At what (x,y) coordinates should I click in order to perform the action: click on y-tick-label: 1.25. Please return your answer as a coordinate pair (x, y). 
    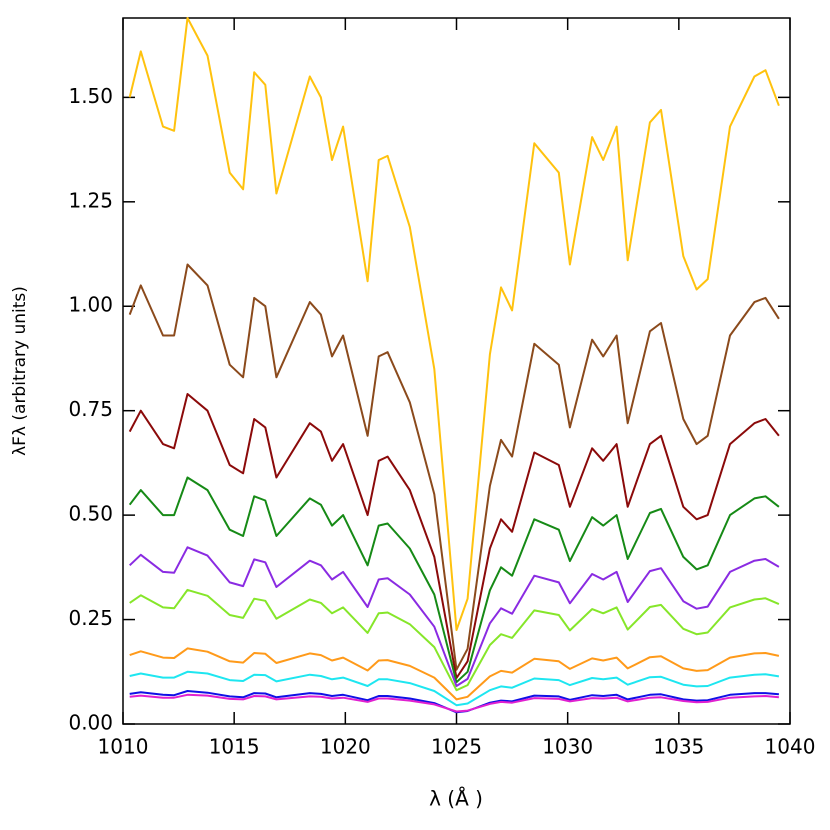
    Looking at the image, I should click on (90, 200).